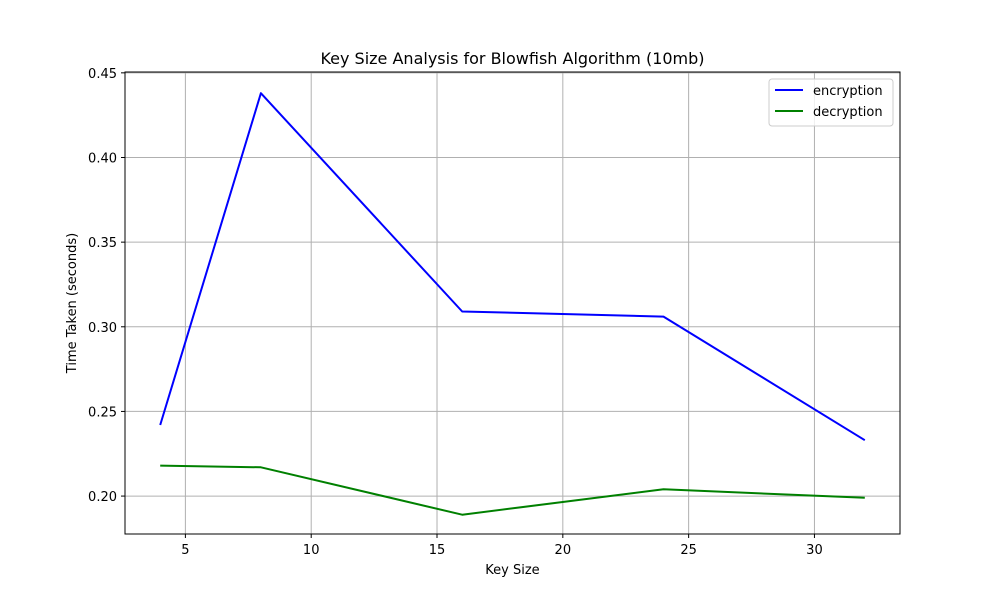 The image size is (1000, 600). What do you see at coordinates (688, 550) in the screenshot?
I see `x-tick-label: 25` at bounding box center [688, 550].